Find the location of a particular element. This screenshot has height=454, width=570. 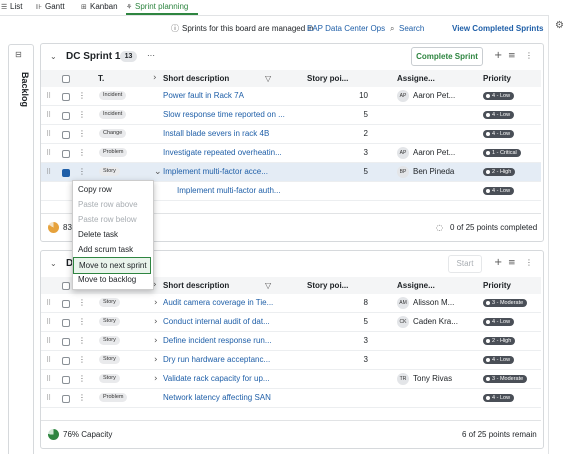

avatar: AP is located at coordinates (403, 153).